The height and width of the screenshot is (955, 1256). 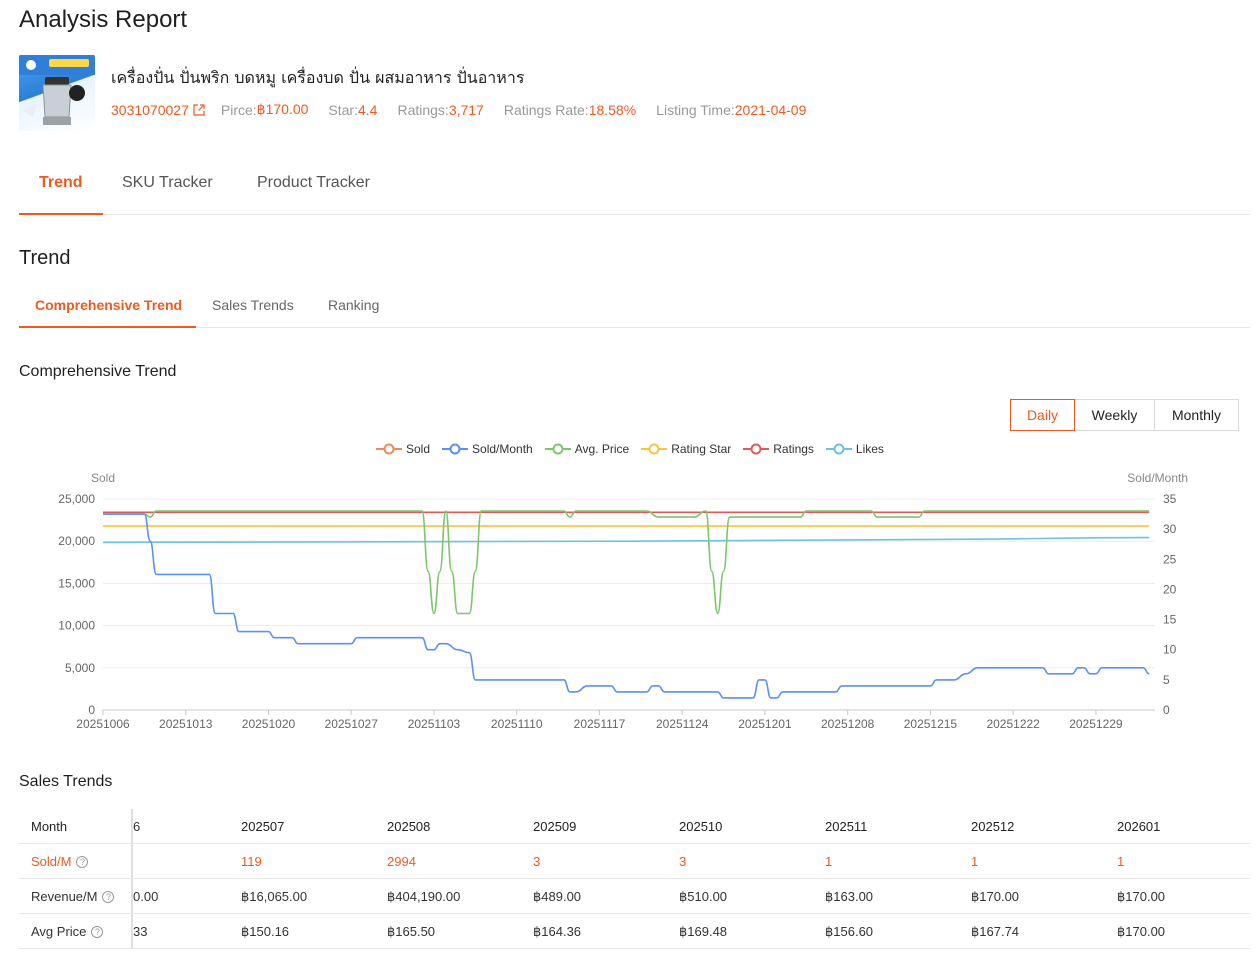 What do you see at coordinates (132, 879) in the screenshot?
I see `sticky-column-divider` at bounding box center [132, 879].